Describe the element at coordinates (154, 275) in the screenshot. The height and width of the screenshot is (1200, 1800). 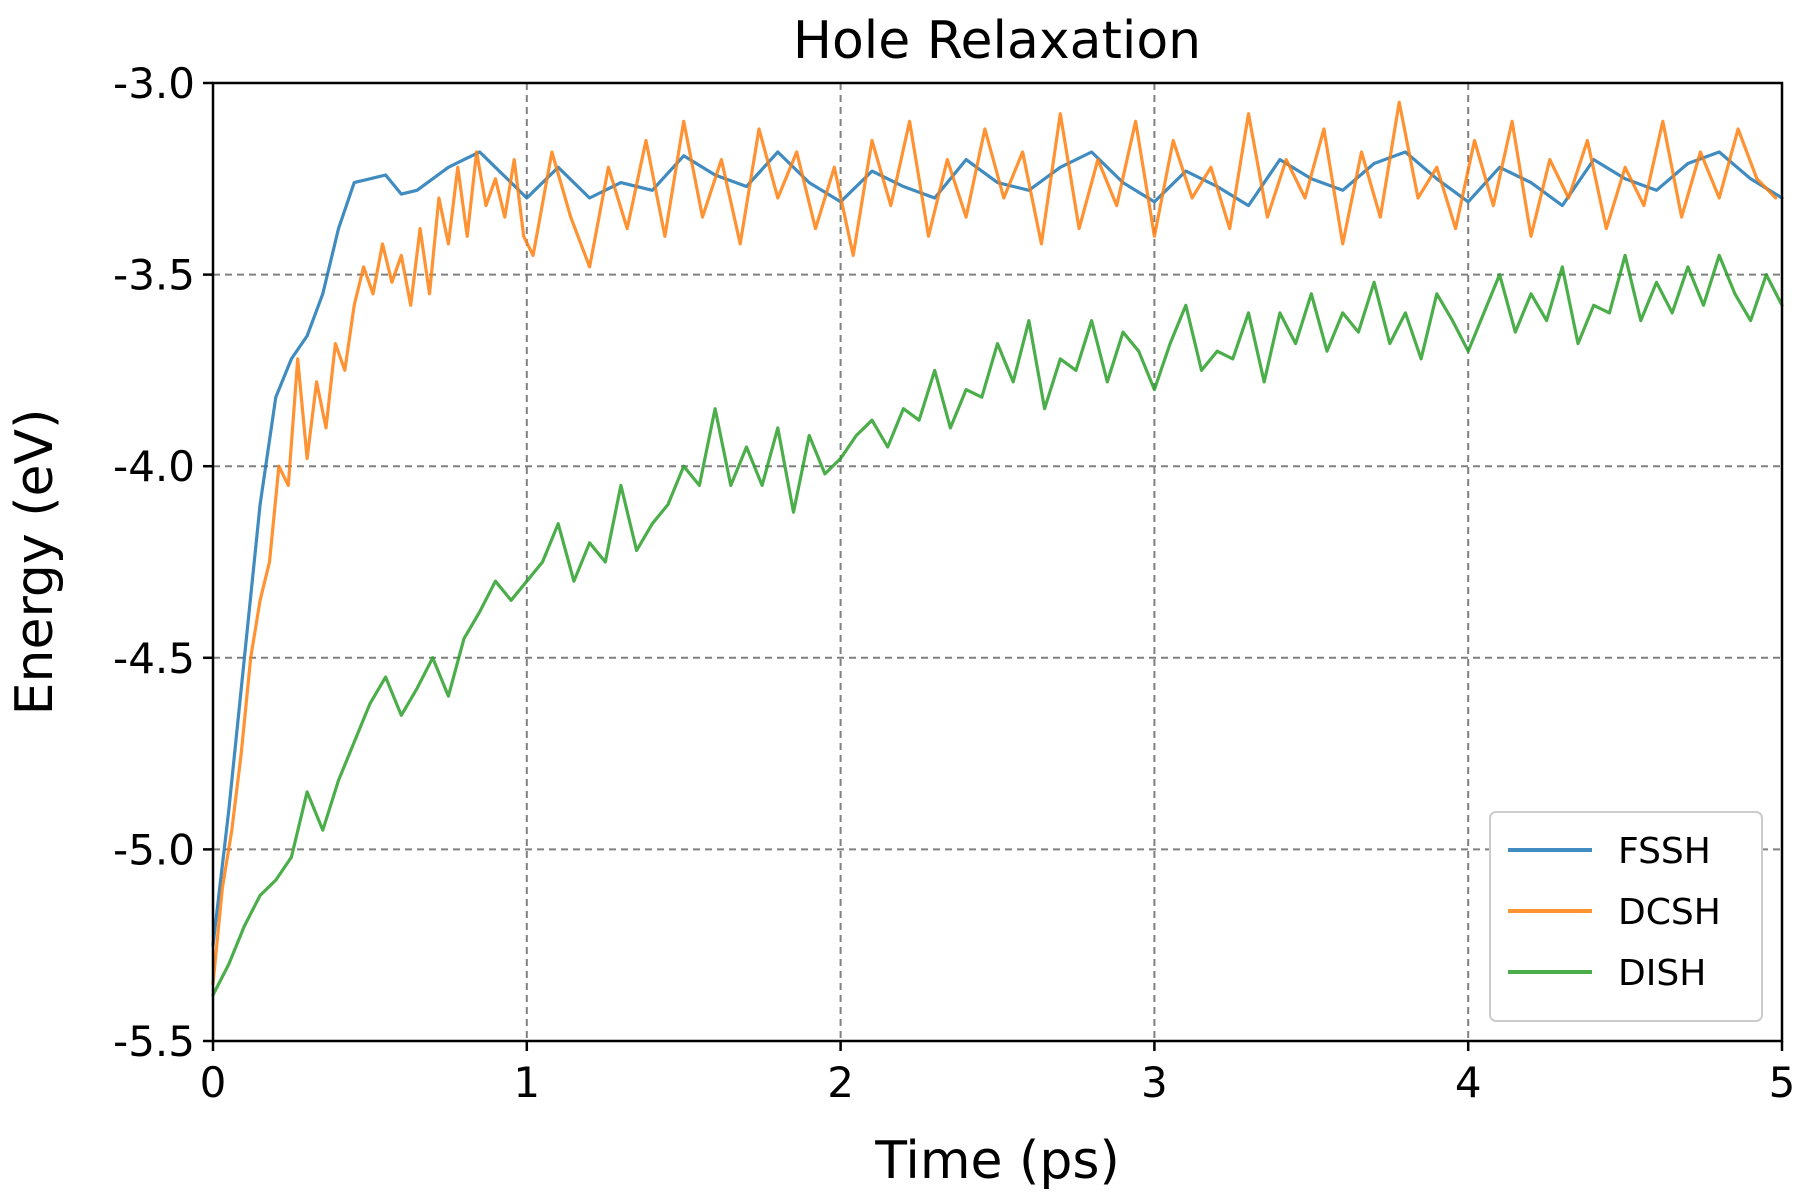
I see `y-tick-label-4: -3.5` at that location.